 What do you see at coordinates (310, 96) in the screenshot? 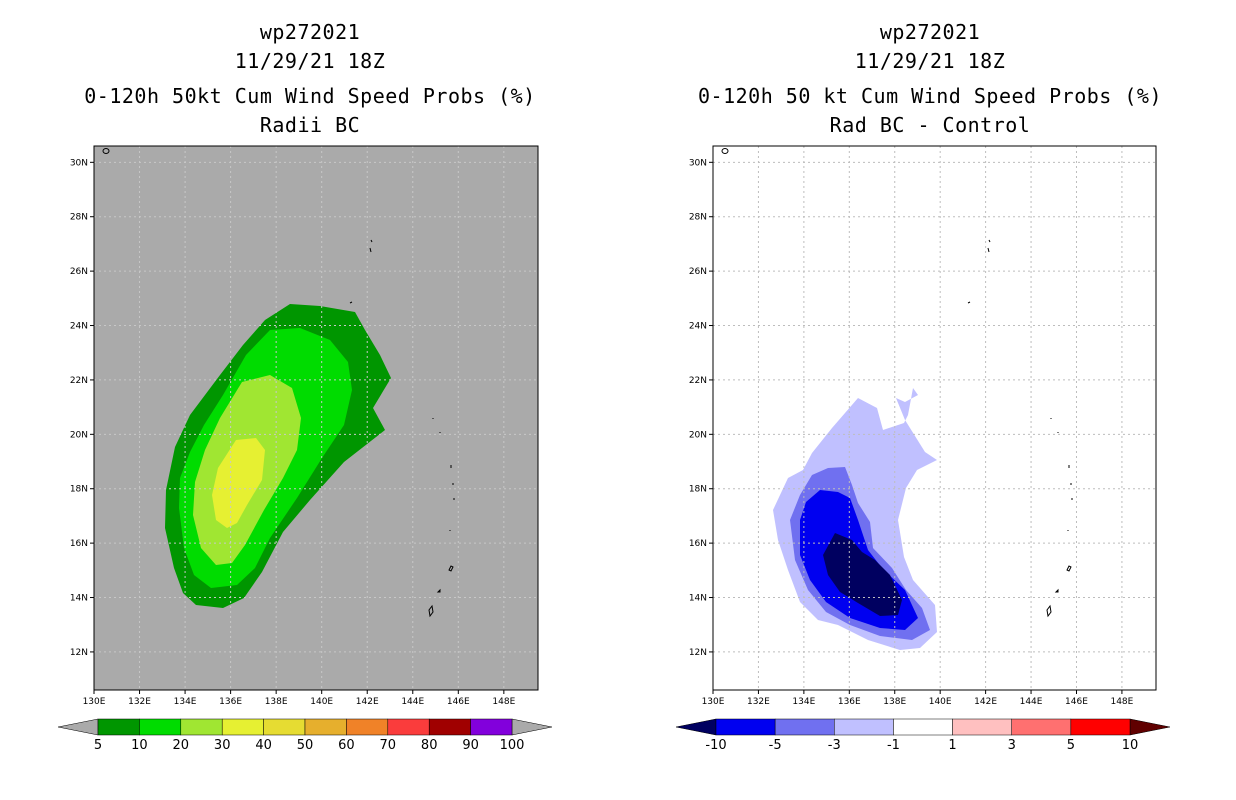
I see `left-product: 0-120h 50kt Cum Wind Speed Probs (%)` at bounding box center [310, 96].